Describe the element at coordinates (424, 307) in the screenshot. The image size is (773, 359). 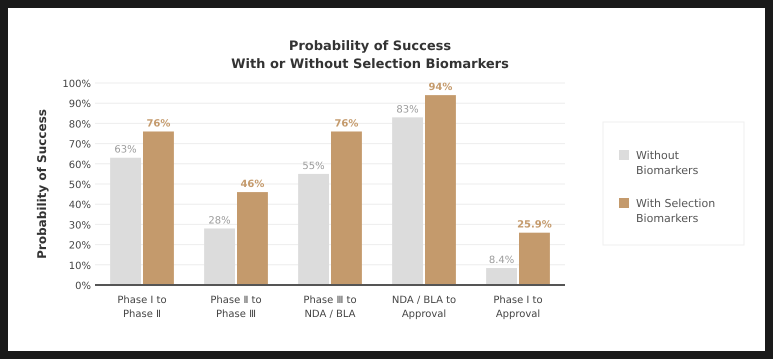
I see `x-tick-label: NDA / BLA to Approval` at that location.